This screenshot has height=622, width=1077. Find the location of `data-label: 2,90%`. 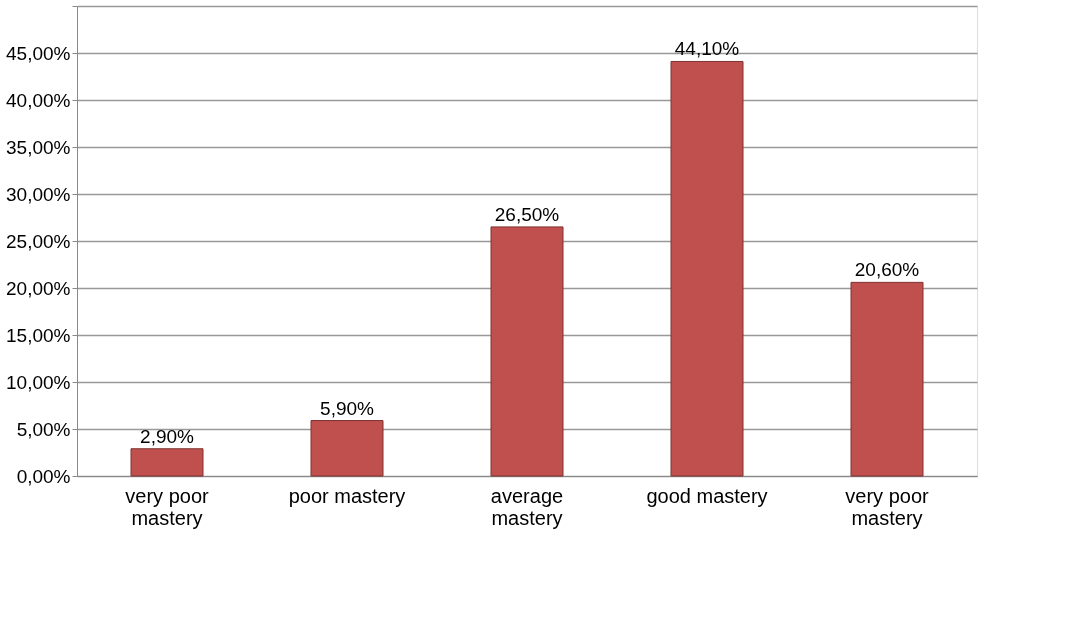

data-label: 2,90% is located at coordinates (167, 436).